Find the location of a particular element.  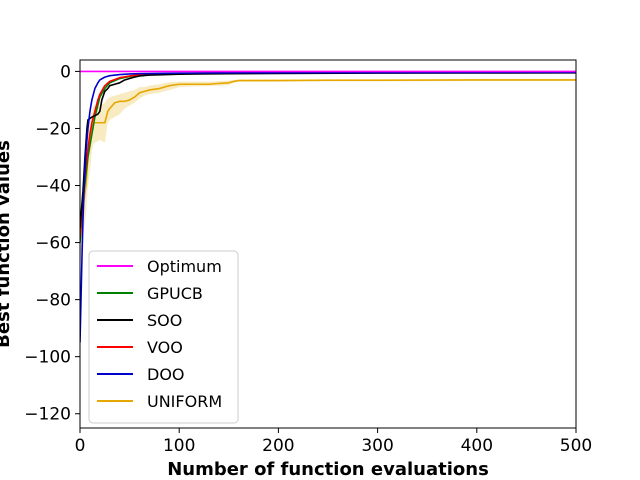

y-tick-label: 0 is located at coordinates (65, 72).